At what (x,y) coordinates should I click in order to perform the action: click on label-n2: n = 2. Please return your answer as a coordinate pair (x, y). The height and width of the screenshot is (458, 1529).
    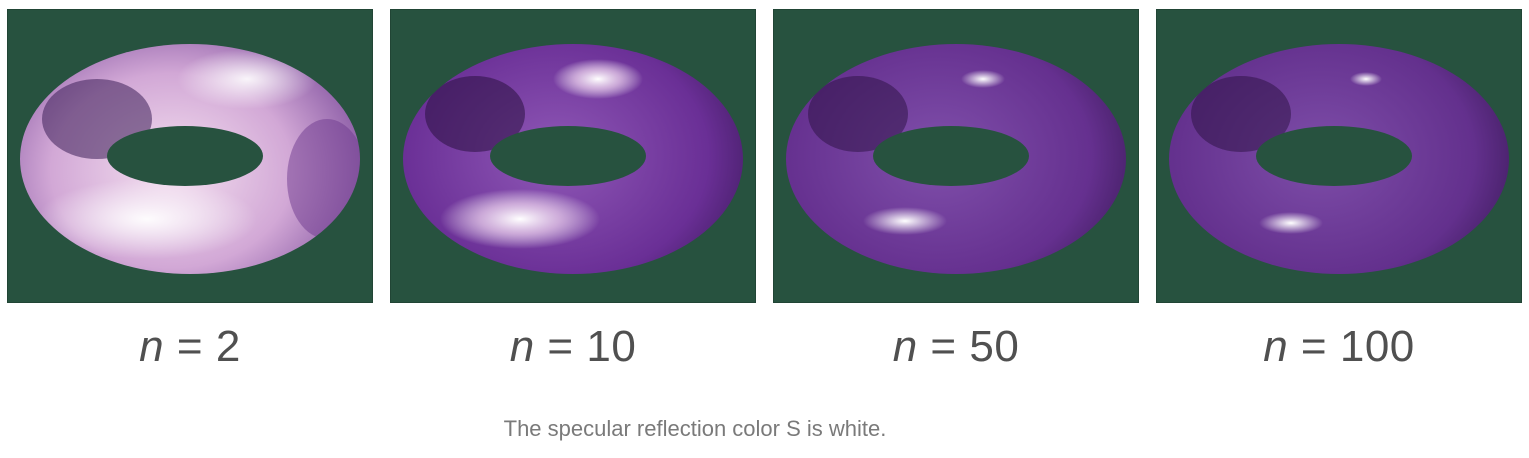
    Looking at the image, I should click on (190, 347).